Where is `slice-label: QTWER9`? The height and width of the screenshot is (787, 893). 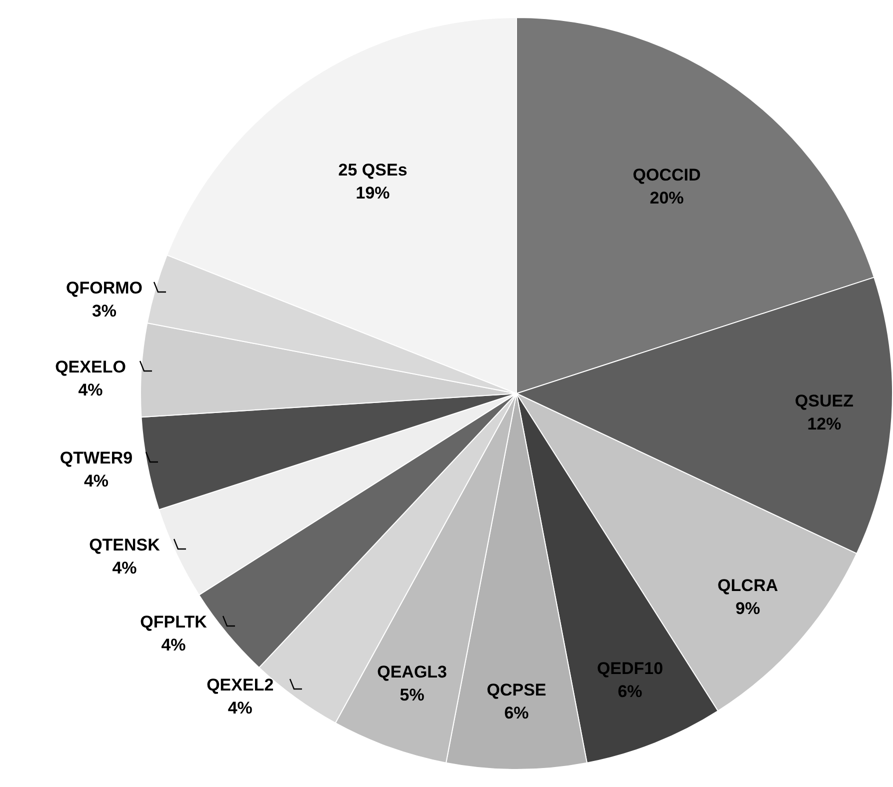
slice-label: QTWER9 is located at coordinates (96, 458).